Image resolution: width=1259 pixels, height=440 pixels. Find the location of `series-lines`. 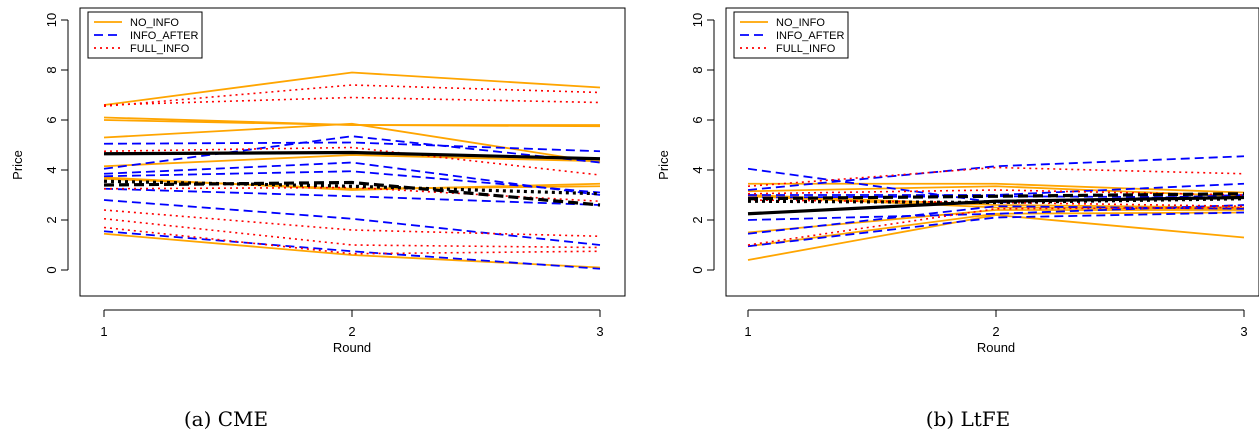

series-lines is located at coordinates (996, 208).